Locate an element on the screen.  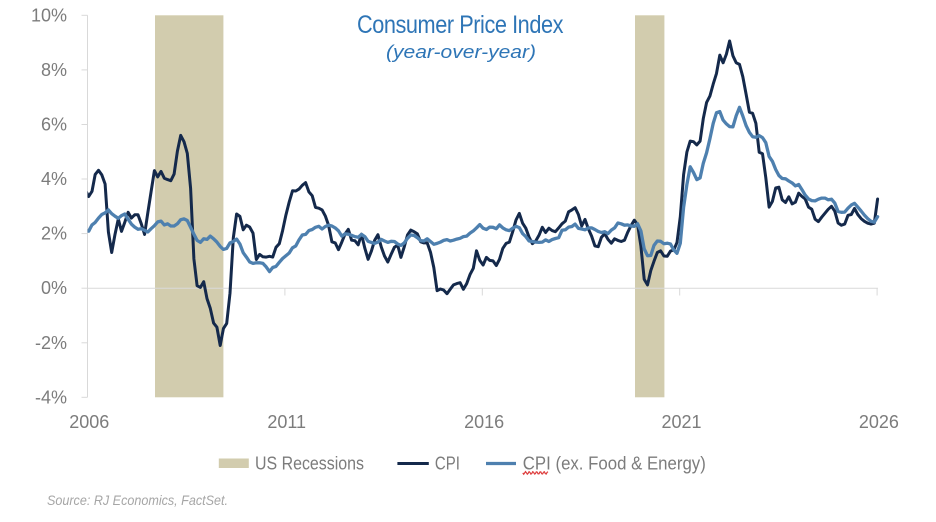
svg-text: 2016 is located at coordinates (484, 422).